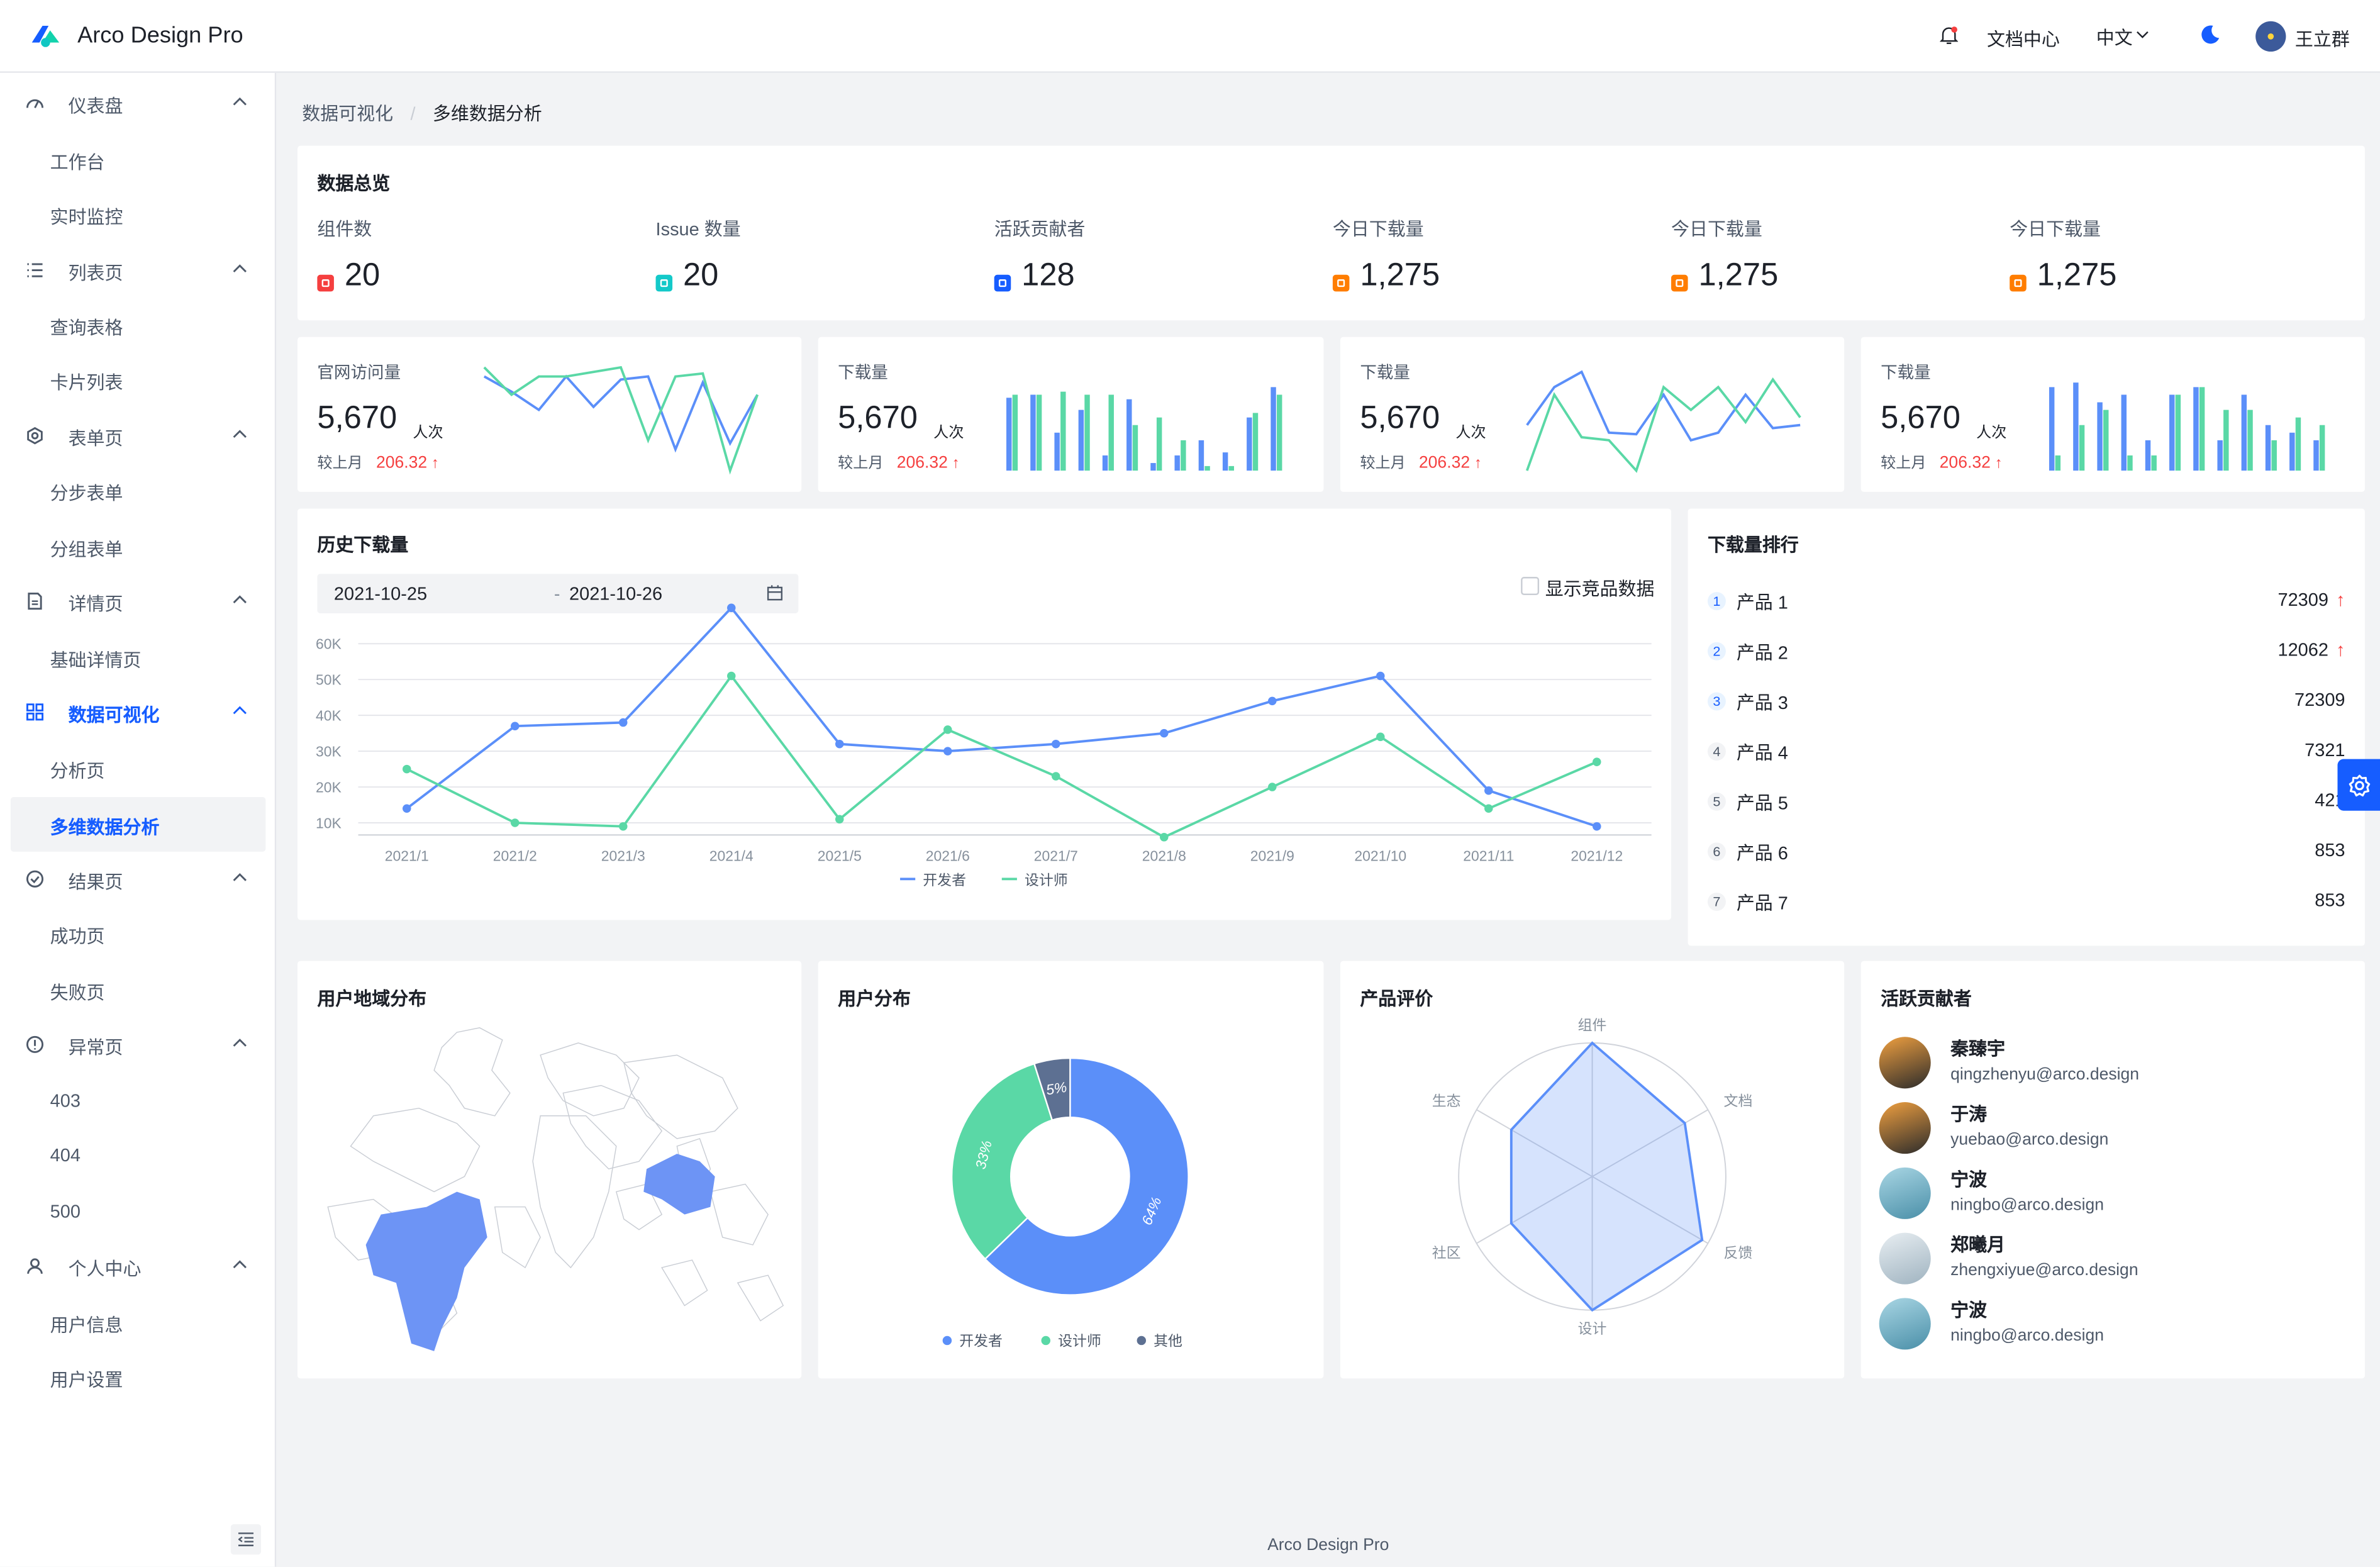 The width and height of the screenshot is (2380, 1567). What do you see at coordinates (138, 490) in the screenshot?
I see `sidebar-item-step-form: 分步表单` at bounding box center [138, 490].